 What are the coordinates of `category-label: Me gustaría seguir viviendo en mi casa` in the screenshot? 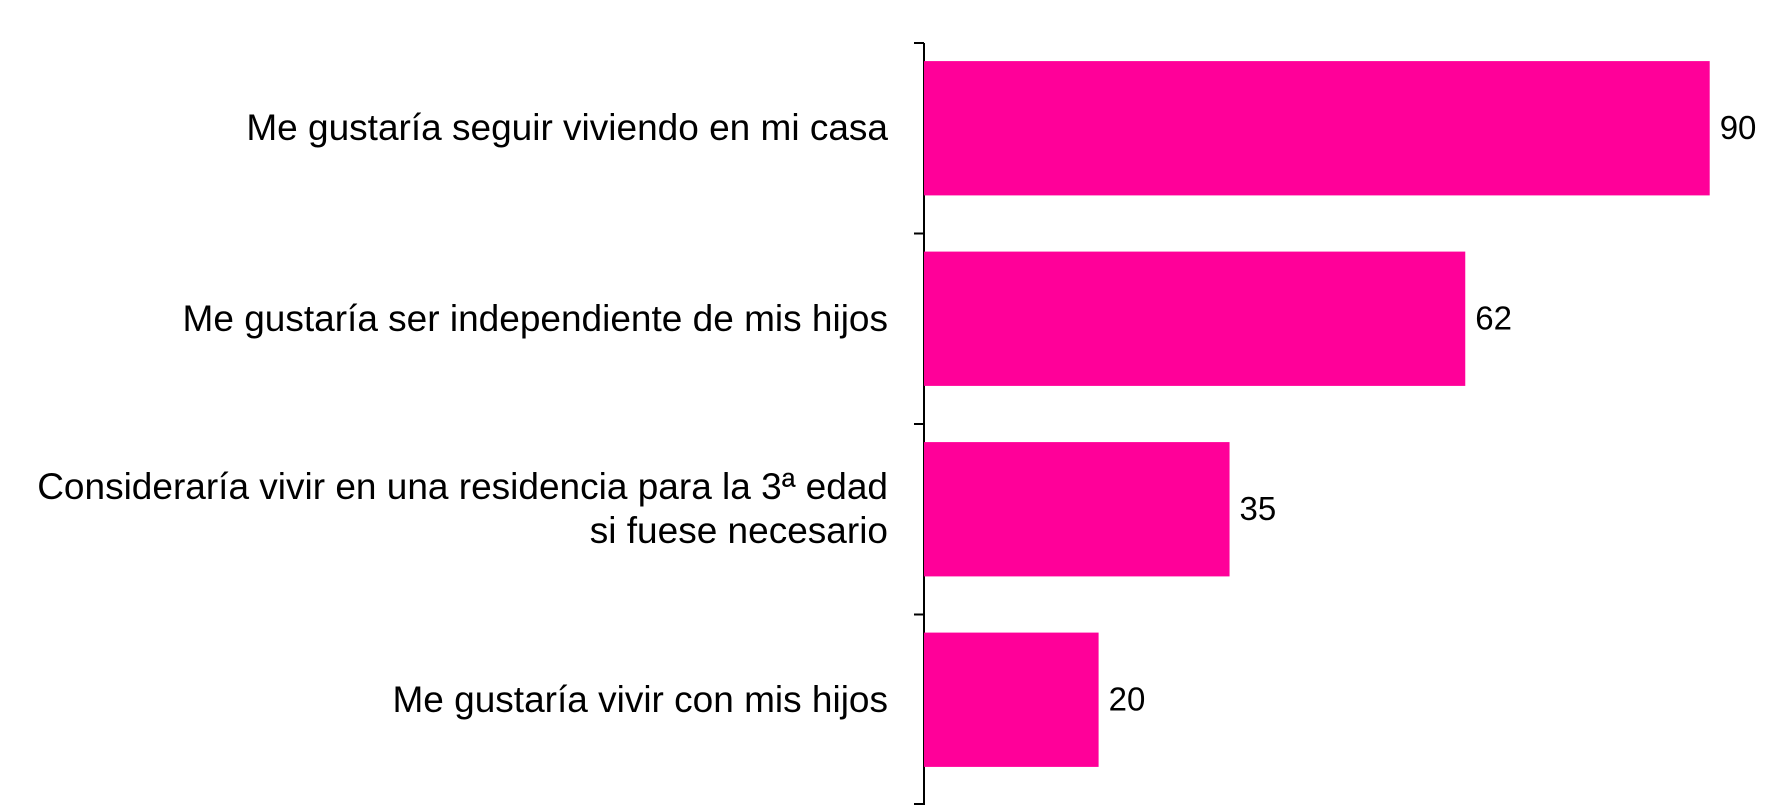 It's located at (567, 128).